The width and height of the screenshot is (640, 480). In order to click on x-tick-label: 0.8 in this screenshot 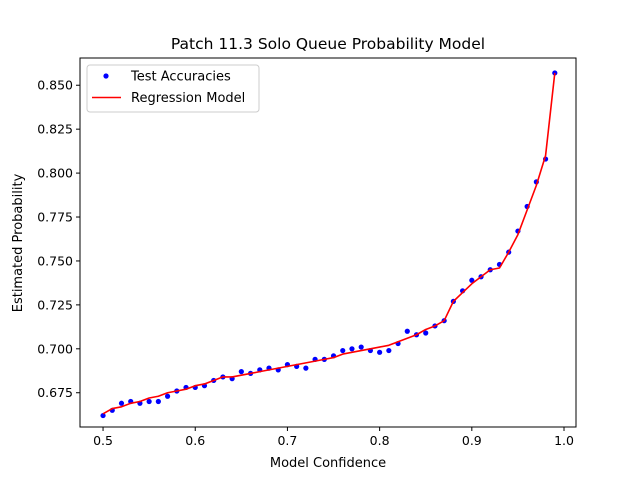, I will do `click(380, 440)`.